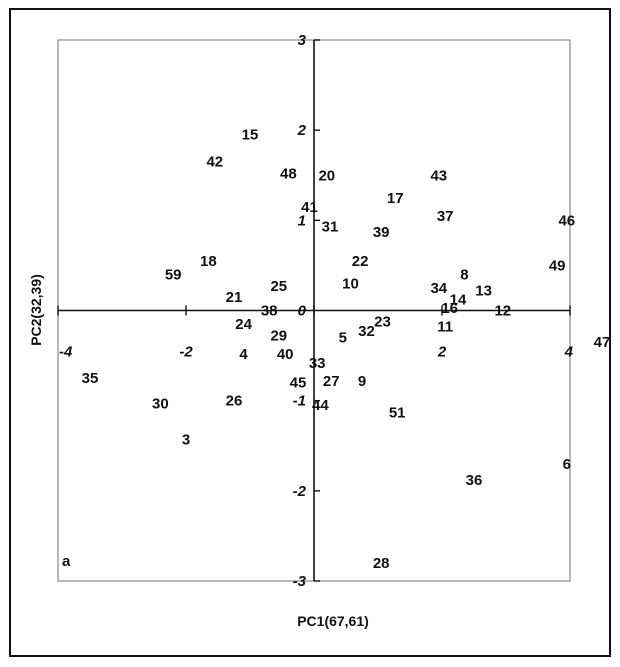  What do you see at coordinates (300, 491) in the screenshot?
I see `y-tick-label: -2` at bounding box center [300, 491].